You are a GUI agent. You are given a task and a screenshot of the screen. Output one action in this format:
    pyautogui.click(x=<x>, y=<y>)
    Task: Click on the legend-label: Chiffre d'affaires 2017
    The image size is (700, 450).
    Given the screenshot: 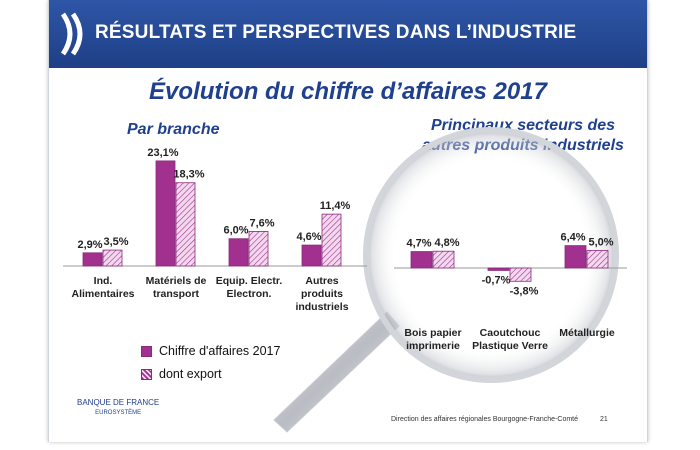 What is the action you would take?
    pyautogui.click(x=220, y=351)
    